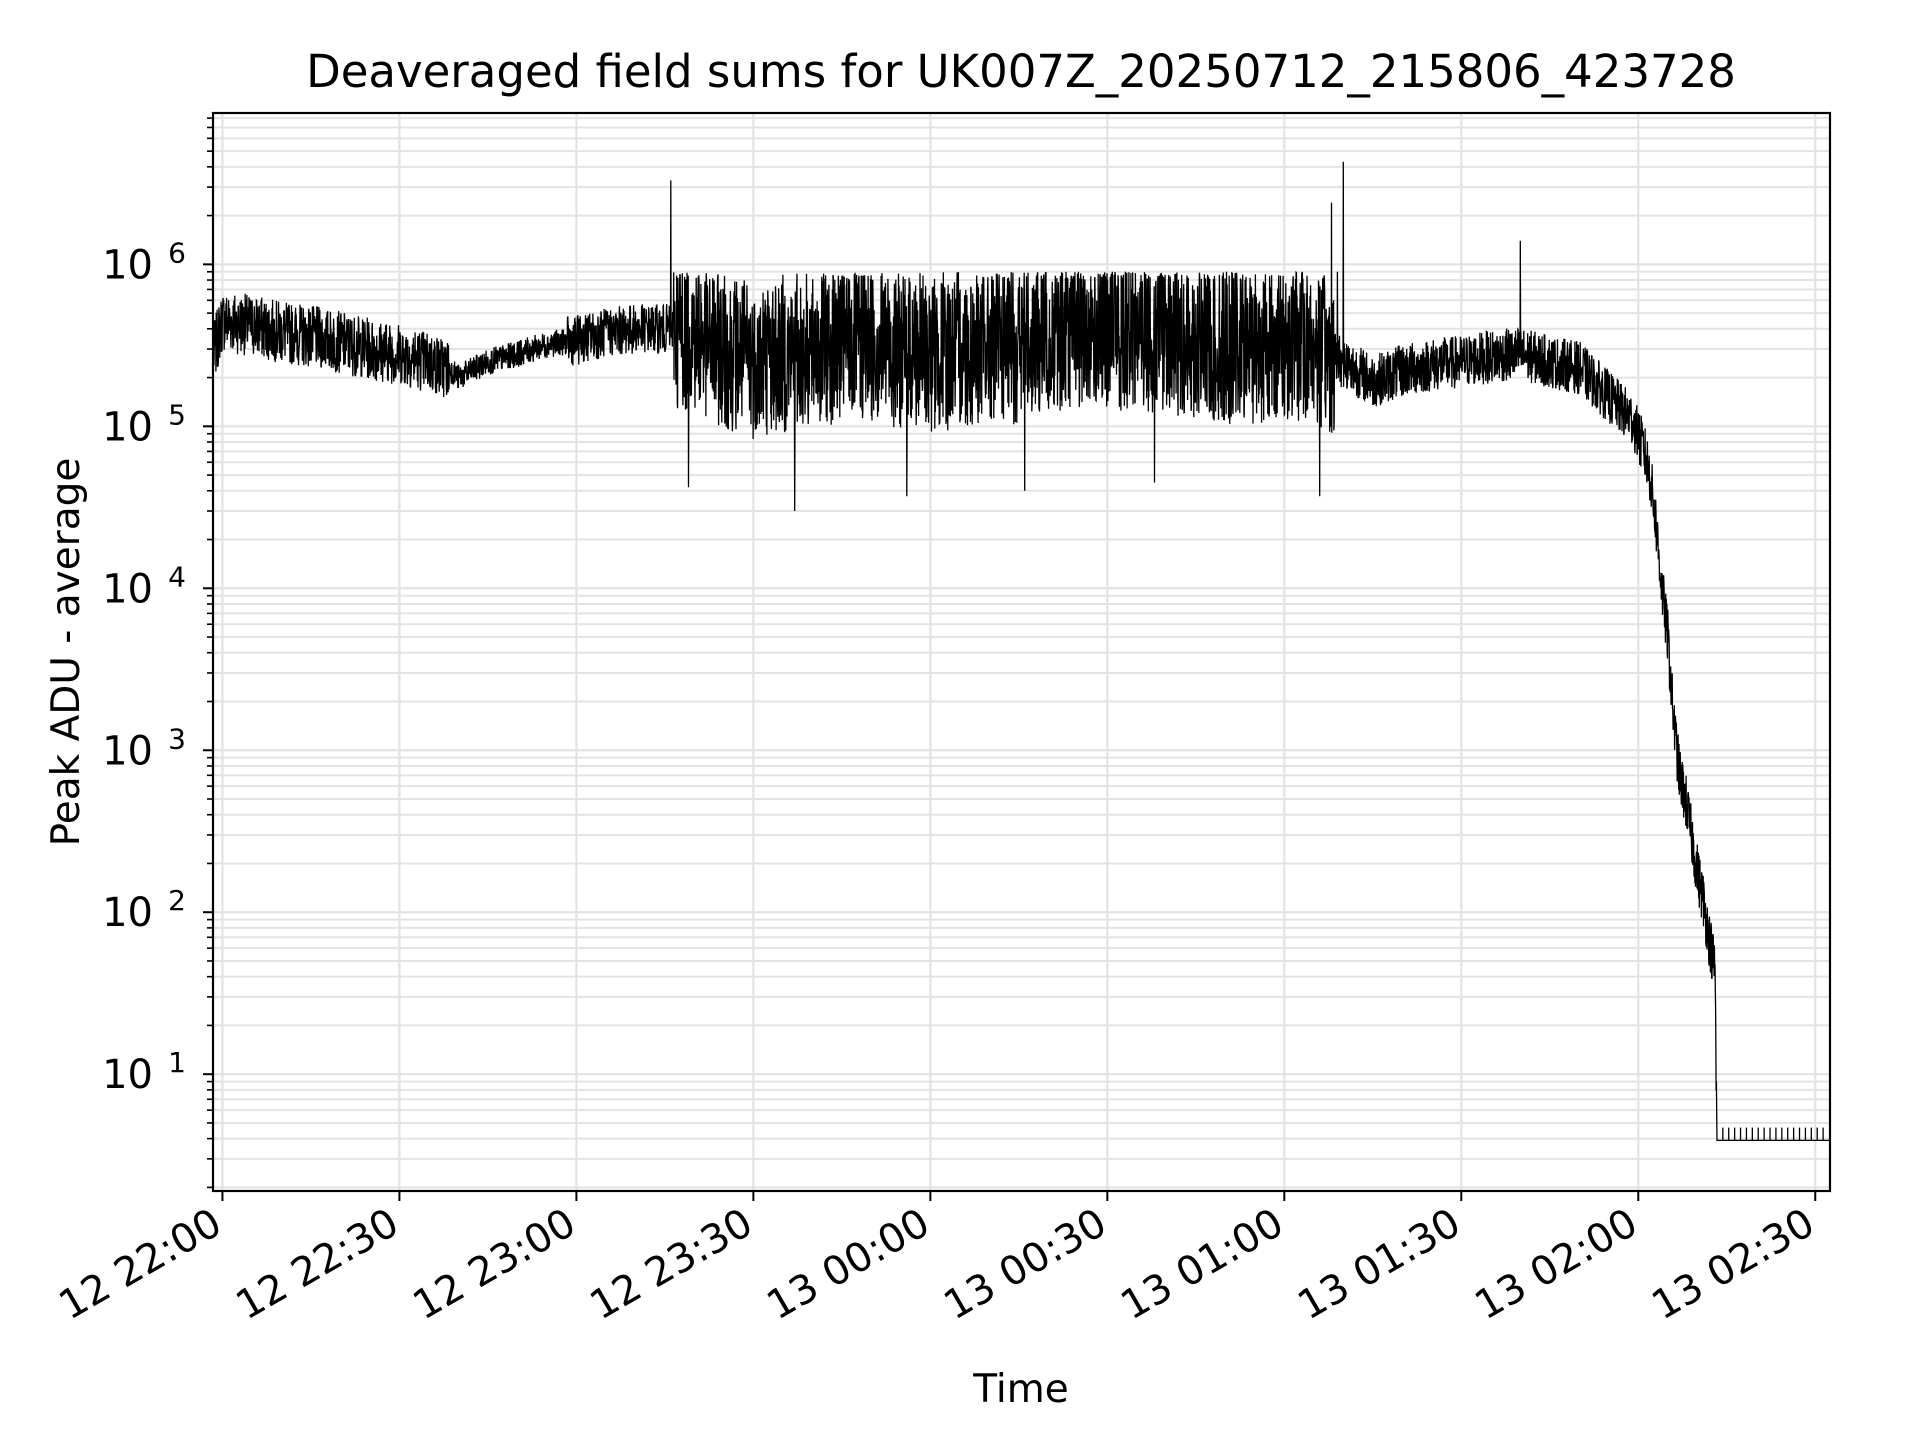  What do you see at coordinates (177, 414) in the screenshot?
I see `y-tick-exponent: 5` at bounding box center [177, 414].